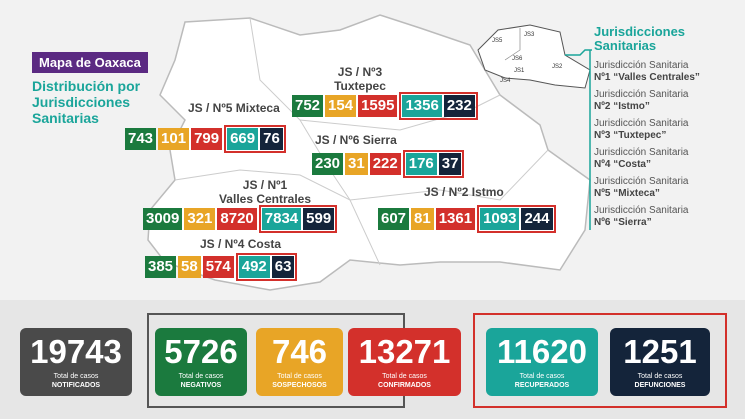 The image size is (745, 419). What do you see at coordinates (660, 385) in the screenshot?
I see `total-label: DEFUNCIONES` at bounding box center [660, 385].